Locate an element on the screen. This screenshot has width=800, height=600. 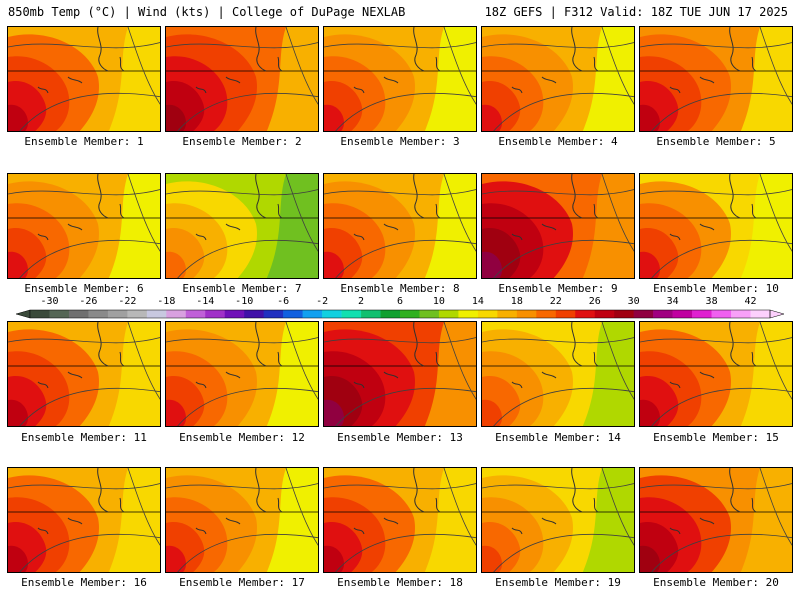
colorbar-tick-label: 10 is located at coordinates (438, 301).